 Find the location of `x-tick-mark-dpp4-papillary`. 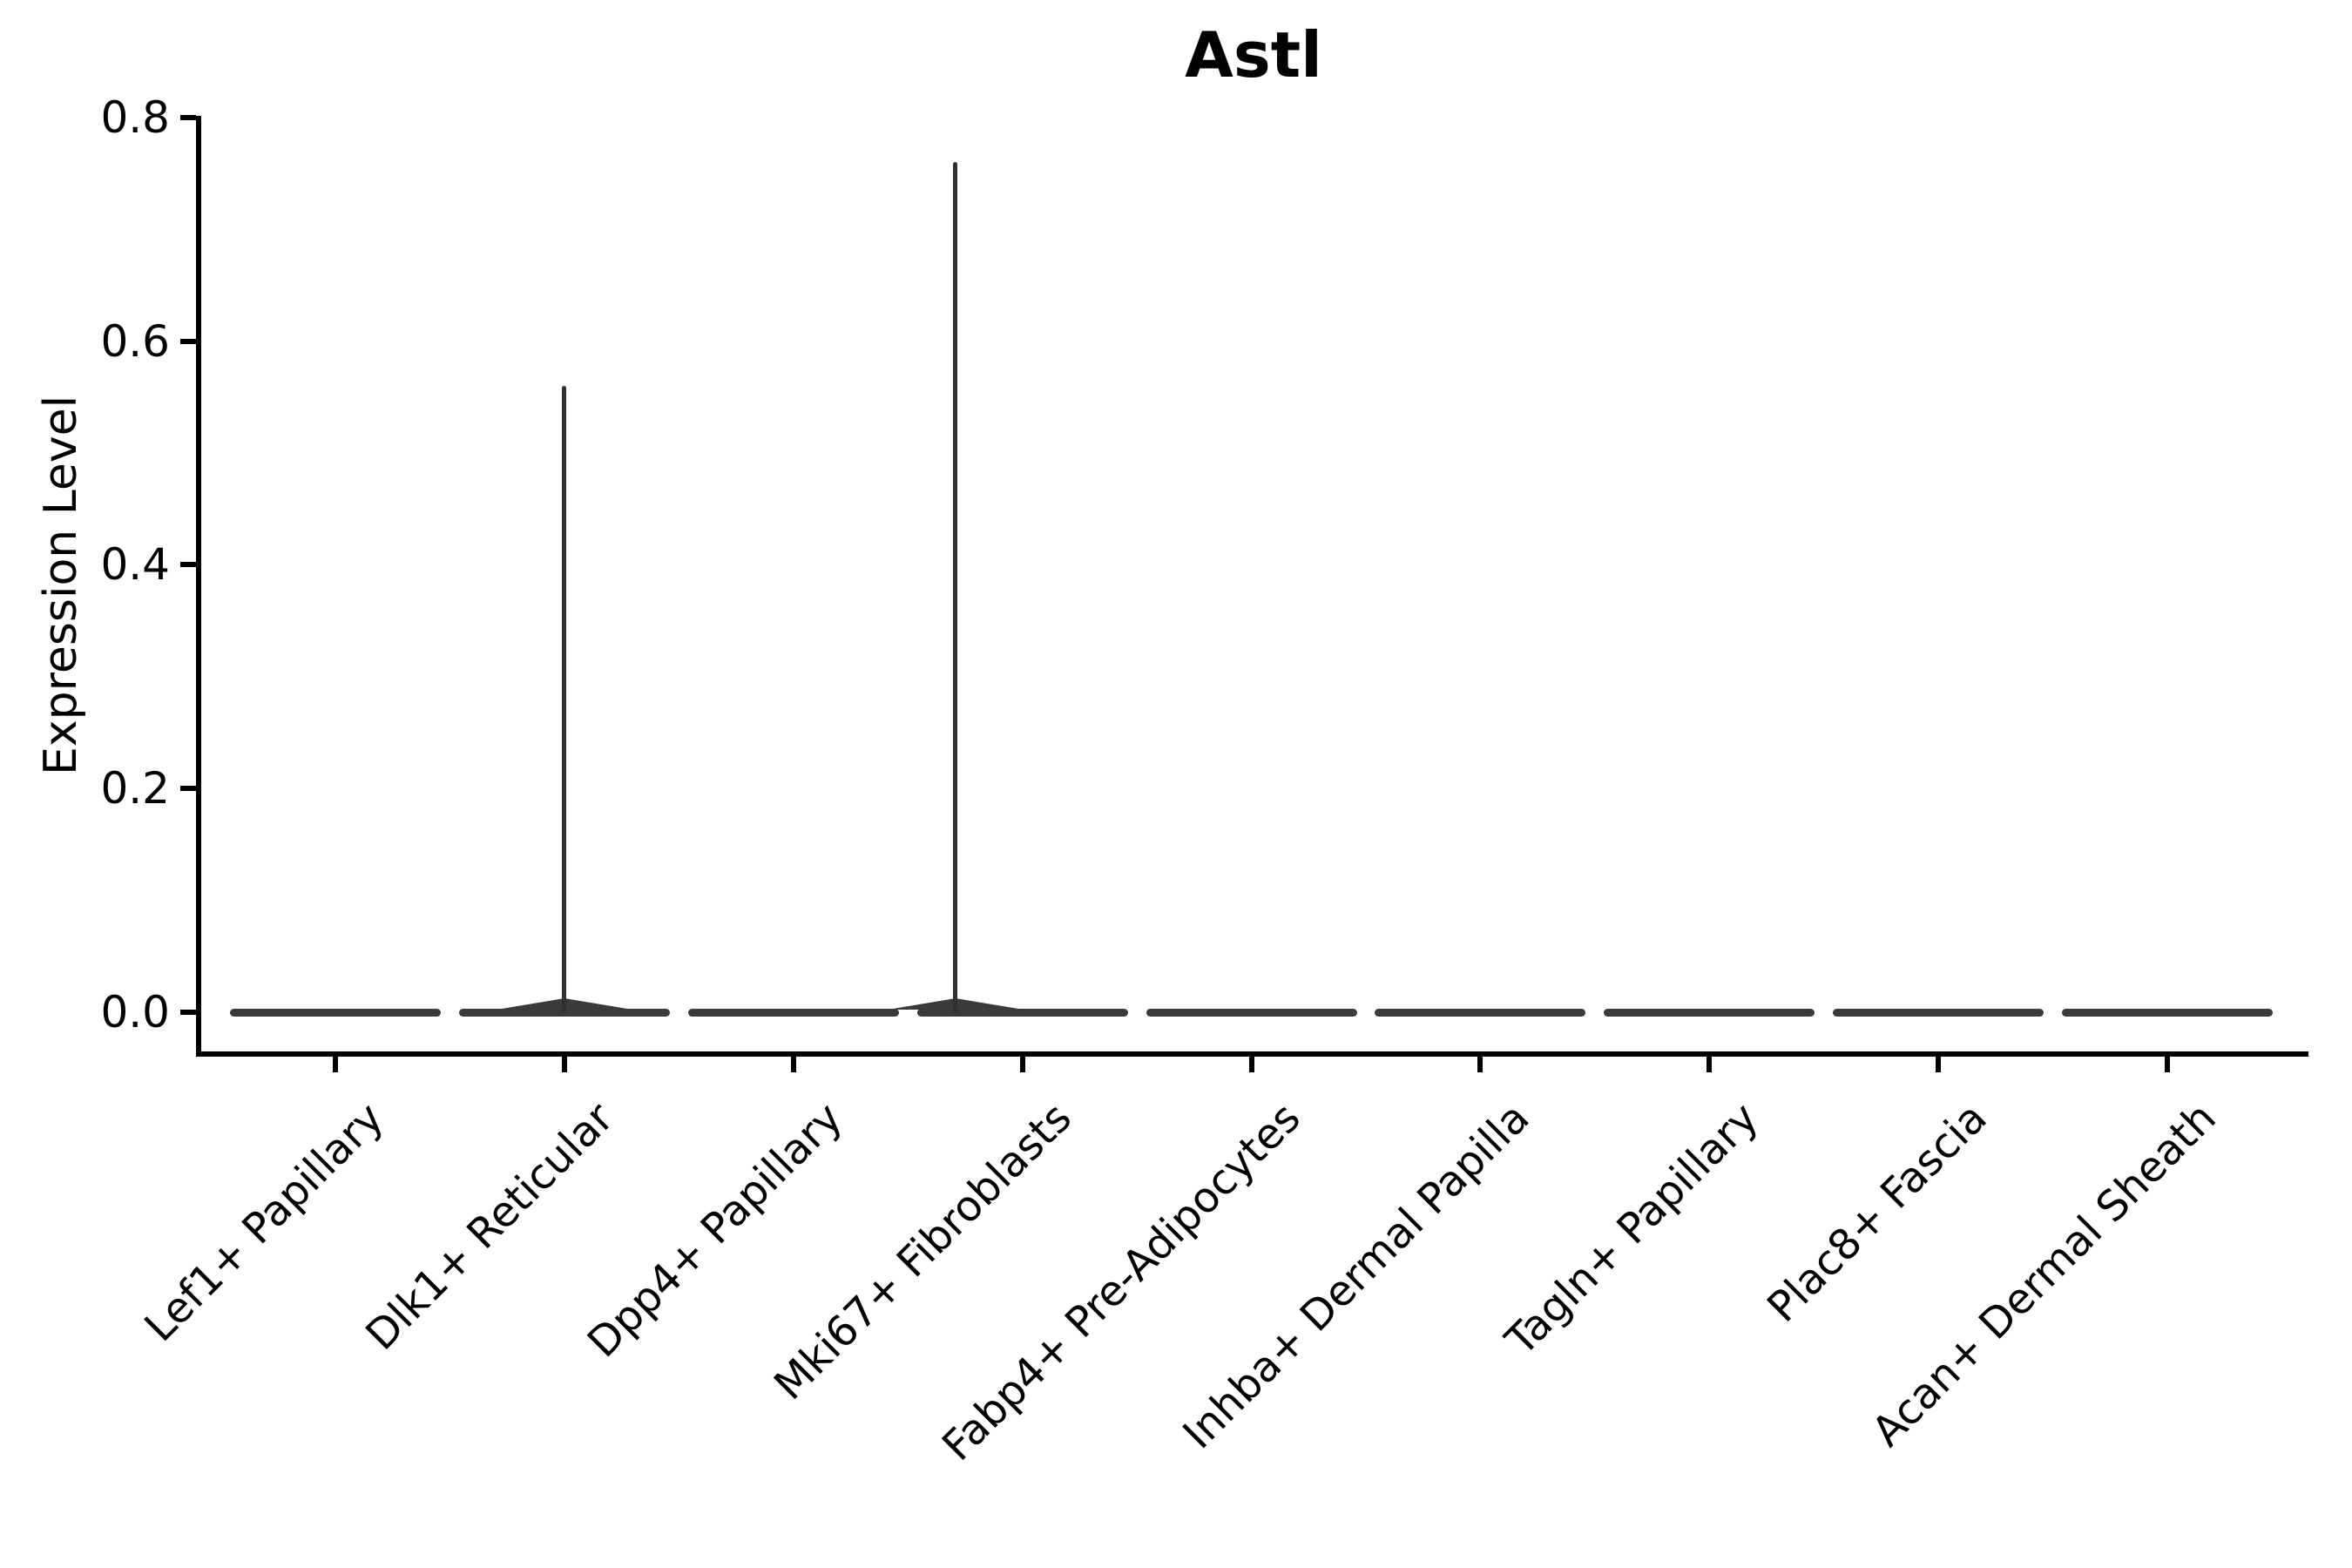

x-tick-mark-dpp4-papillary is located at coordinates (793, 1064).